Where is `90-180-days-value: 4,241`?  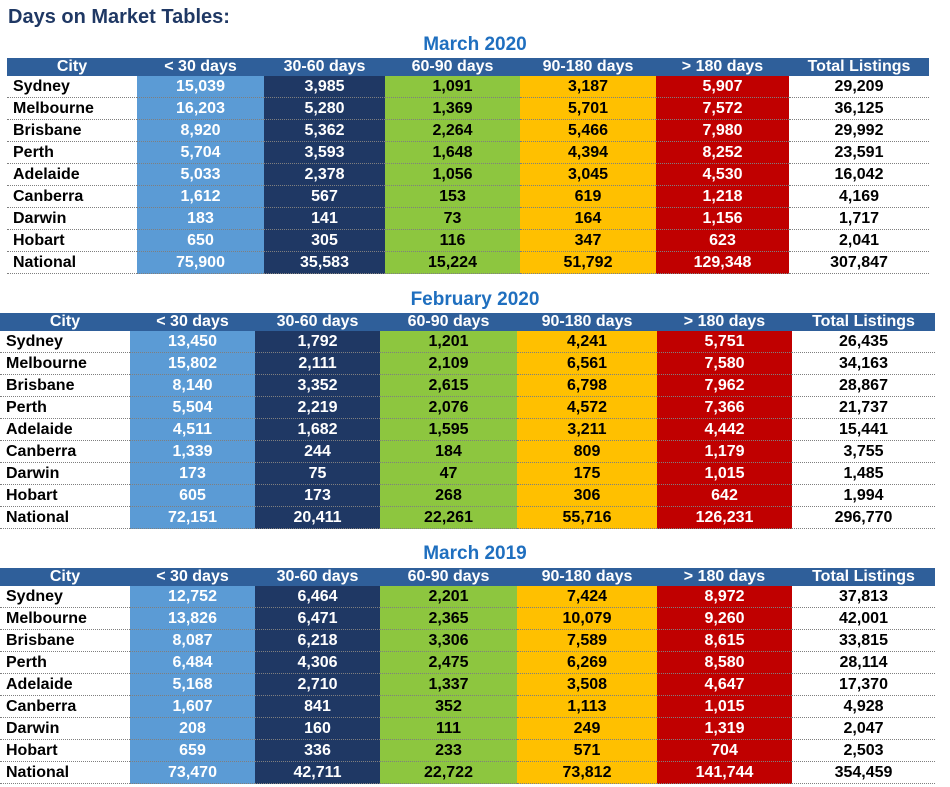
90-180-days-value: 4,241 is located at coordinates (587, 342).